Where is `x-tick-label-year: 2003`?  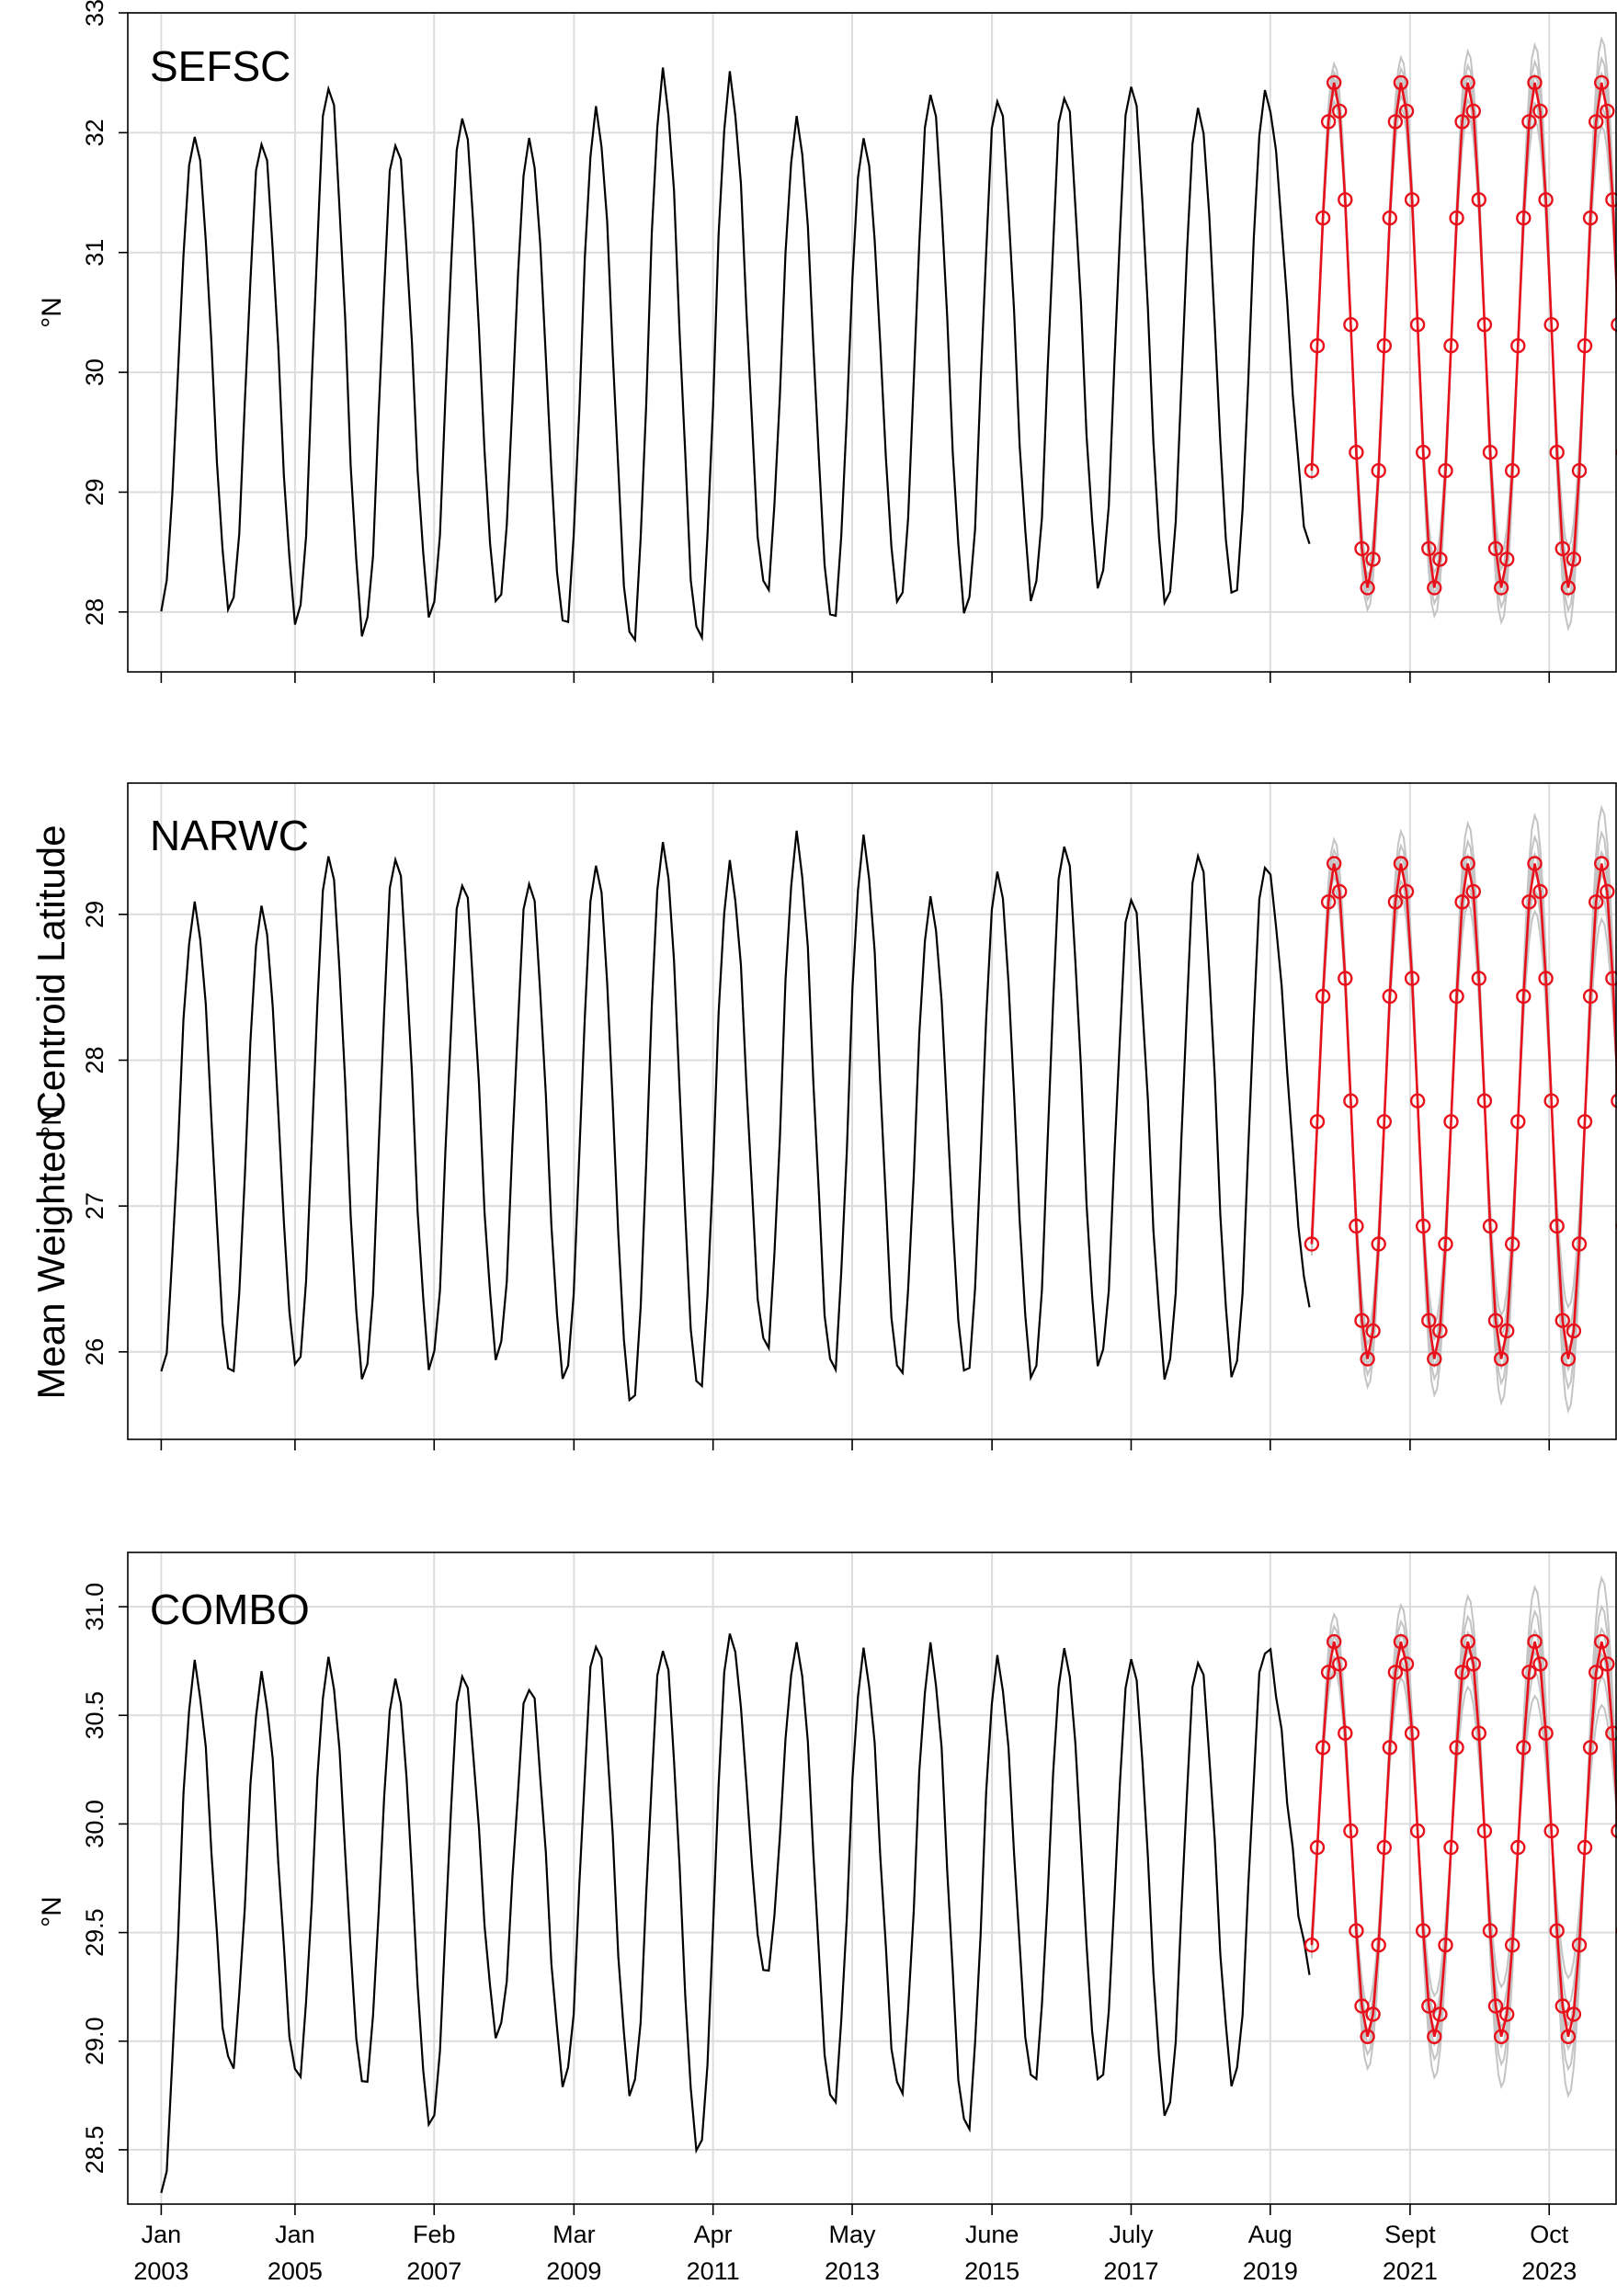 x-tick-label-year: 2003 is located at coordinates (160, 2271).